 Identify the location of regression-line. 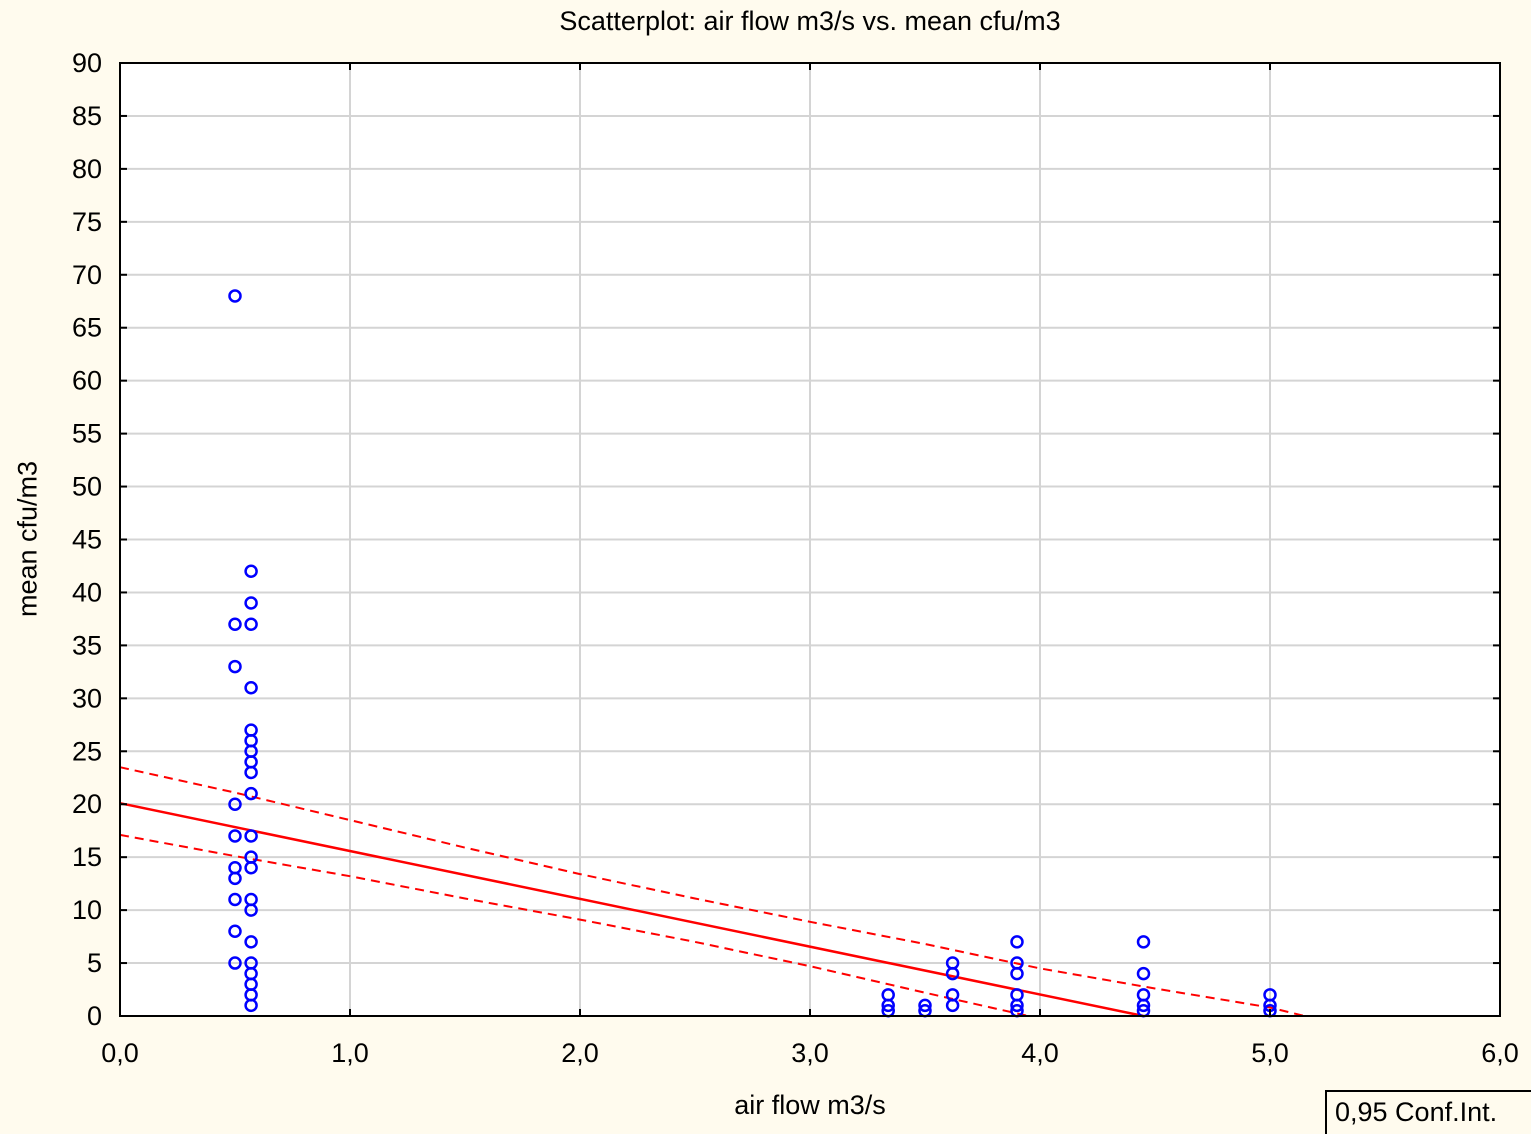
(631, 909).